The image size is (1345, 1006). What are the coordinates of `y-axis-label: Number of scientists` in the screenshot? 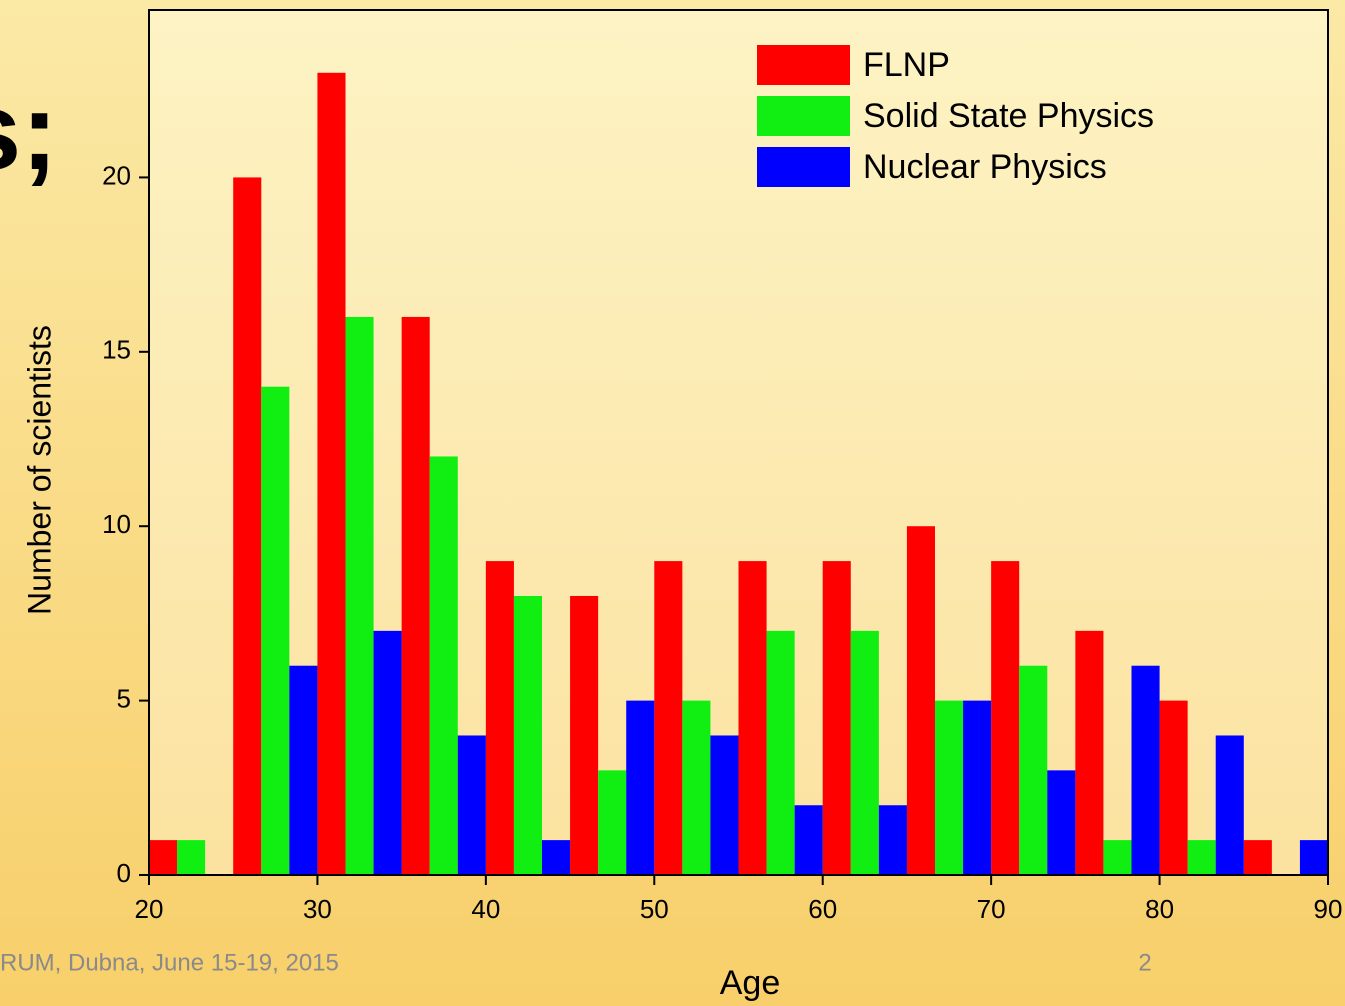 It's located at (39, 470).